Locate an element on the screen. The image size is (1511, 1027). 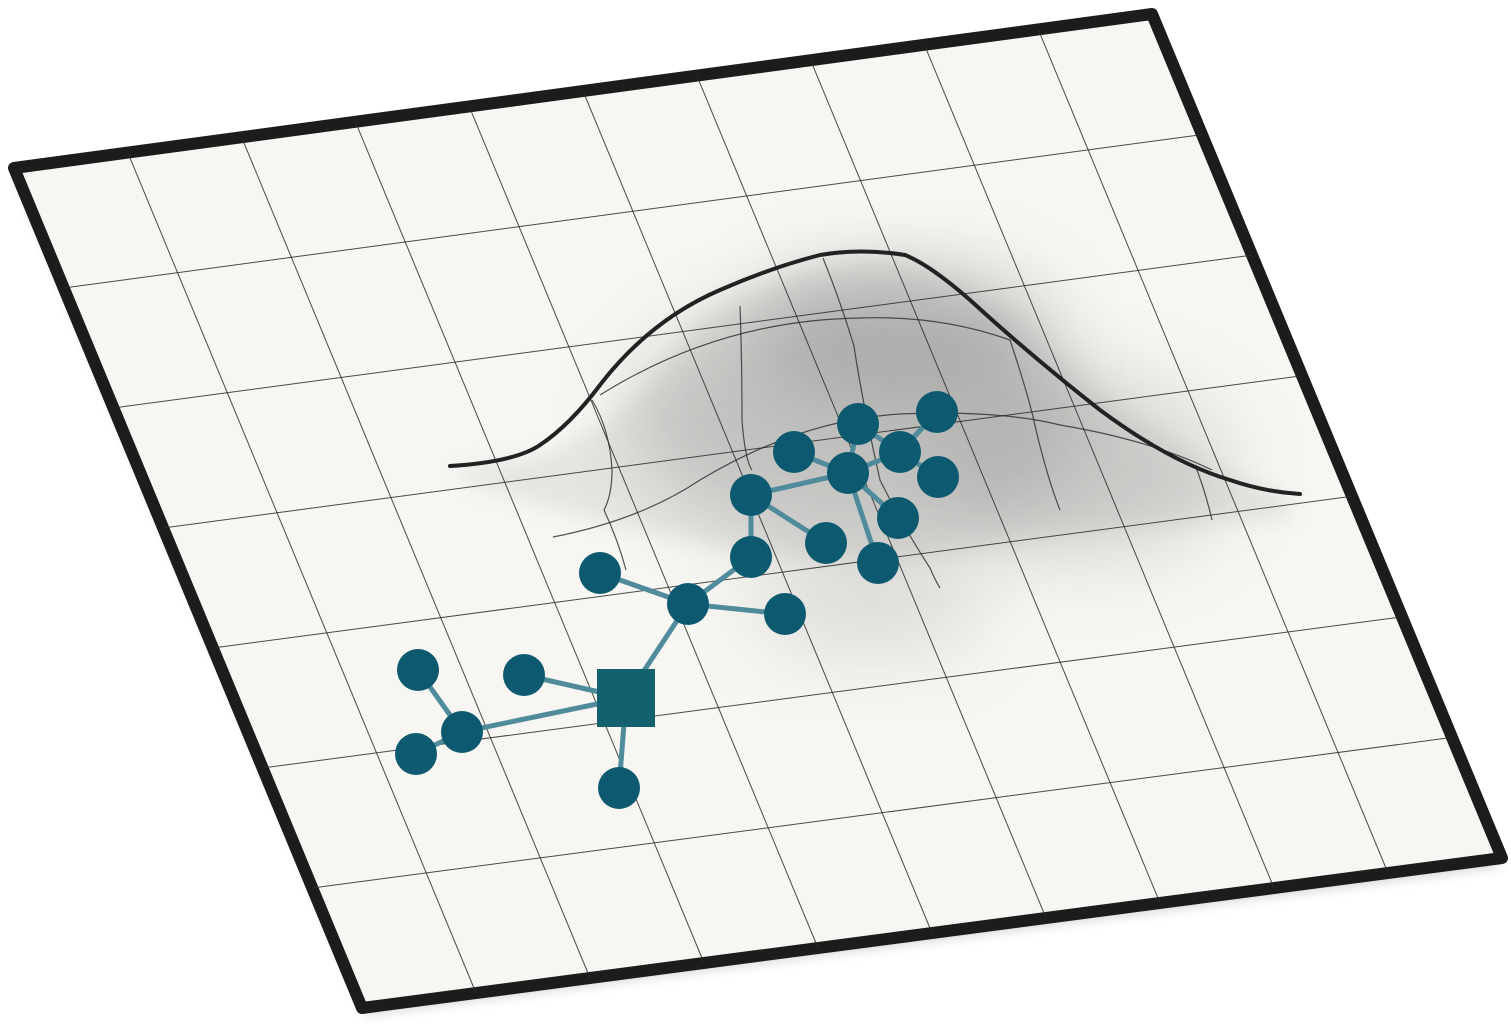
hill-outline is located at coordinates (875, 372).